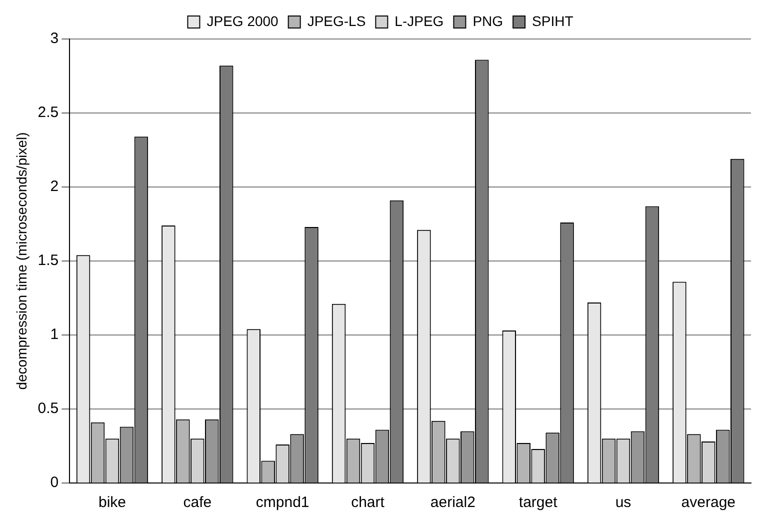 Image resolution: width=771 pixels, height=520 pixels. Describe the element at coordinates (48, 113) in the screenshot. I see `y-tick-label: 2.5` at that location.